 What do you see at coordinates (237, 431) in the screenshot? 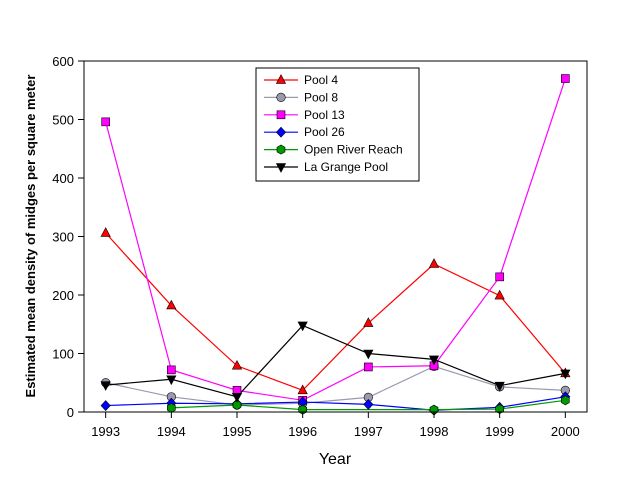
I see `x-tick-label: 1995` at bounding box center [237, 431].